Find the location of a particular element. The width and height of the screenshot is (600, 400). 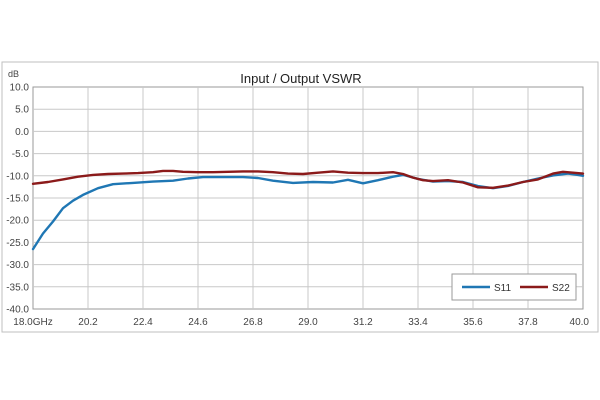

y-tick-label: -15.0 is located at coordinates (17, 199).